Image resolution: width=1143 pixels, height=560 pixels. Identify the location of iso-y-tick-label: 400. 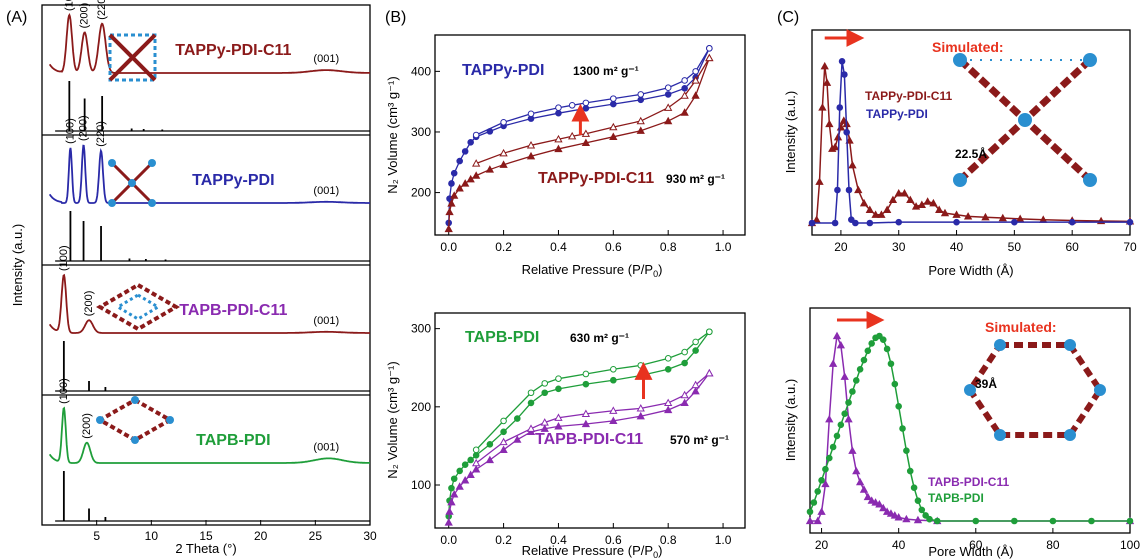
(421, 71).